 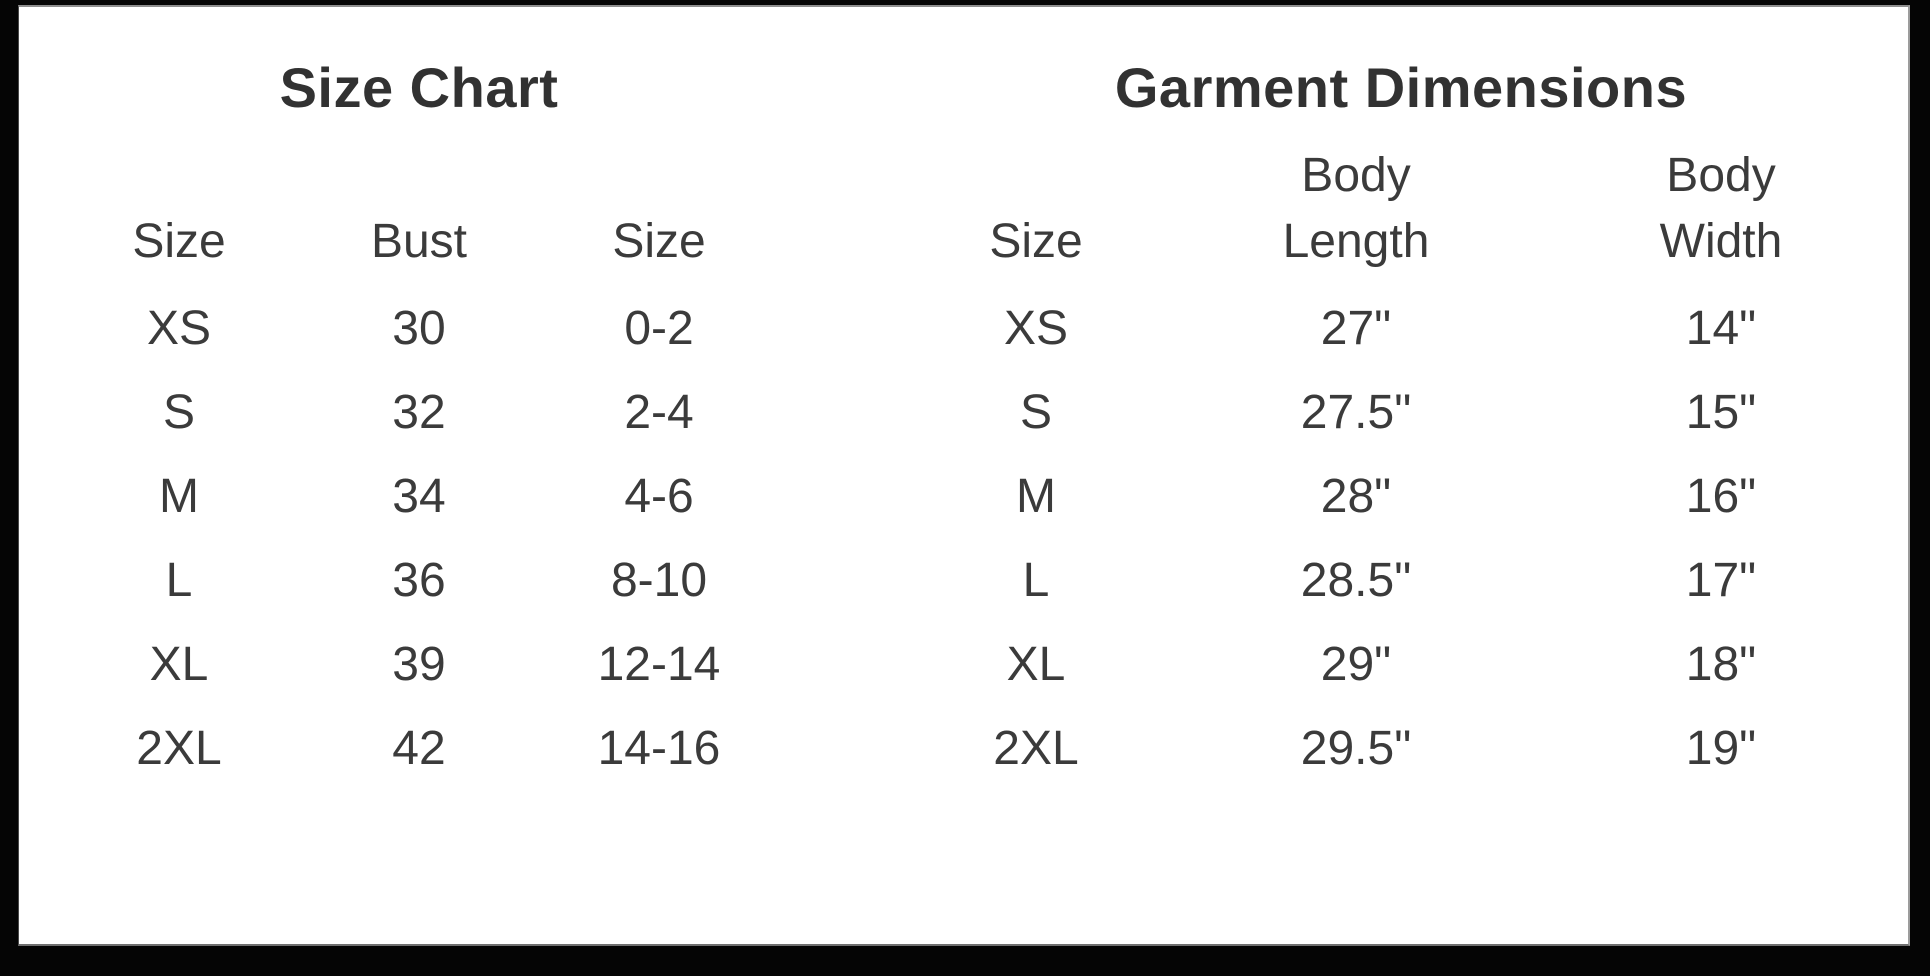 I want to click on cell-body-length: 28", so click(x=1356, y=496).